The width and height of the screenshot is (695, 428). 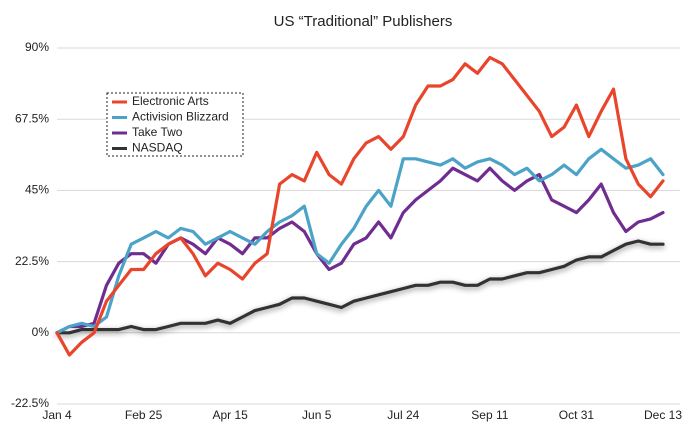 I want to click on x-tick-label: Sep 11, so click(x=489, y=415).